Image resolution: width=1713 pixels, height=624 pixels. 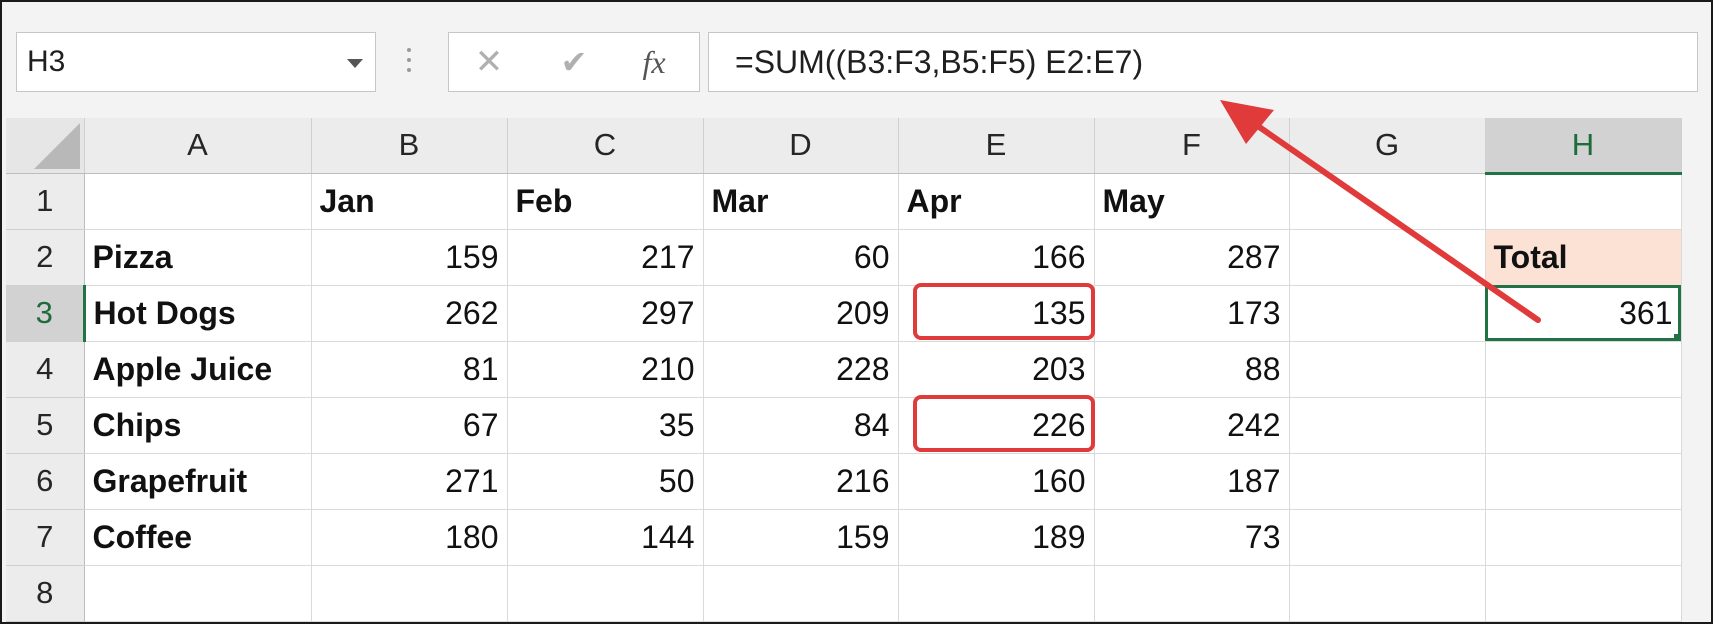 What do you see at coordinates (198, 369) in the screenshot?
I see `cell-a4: Apple Juice` at bounding box center [198, 369].